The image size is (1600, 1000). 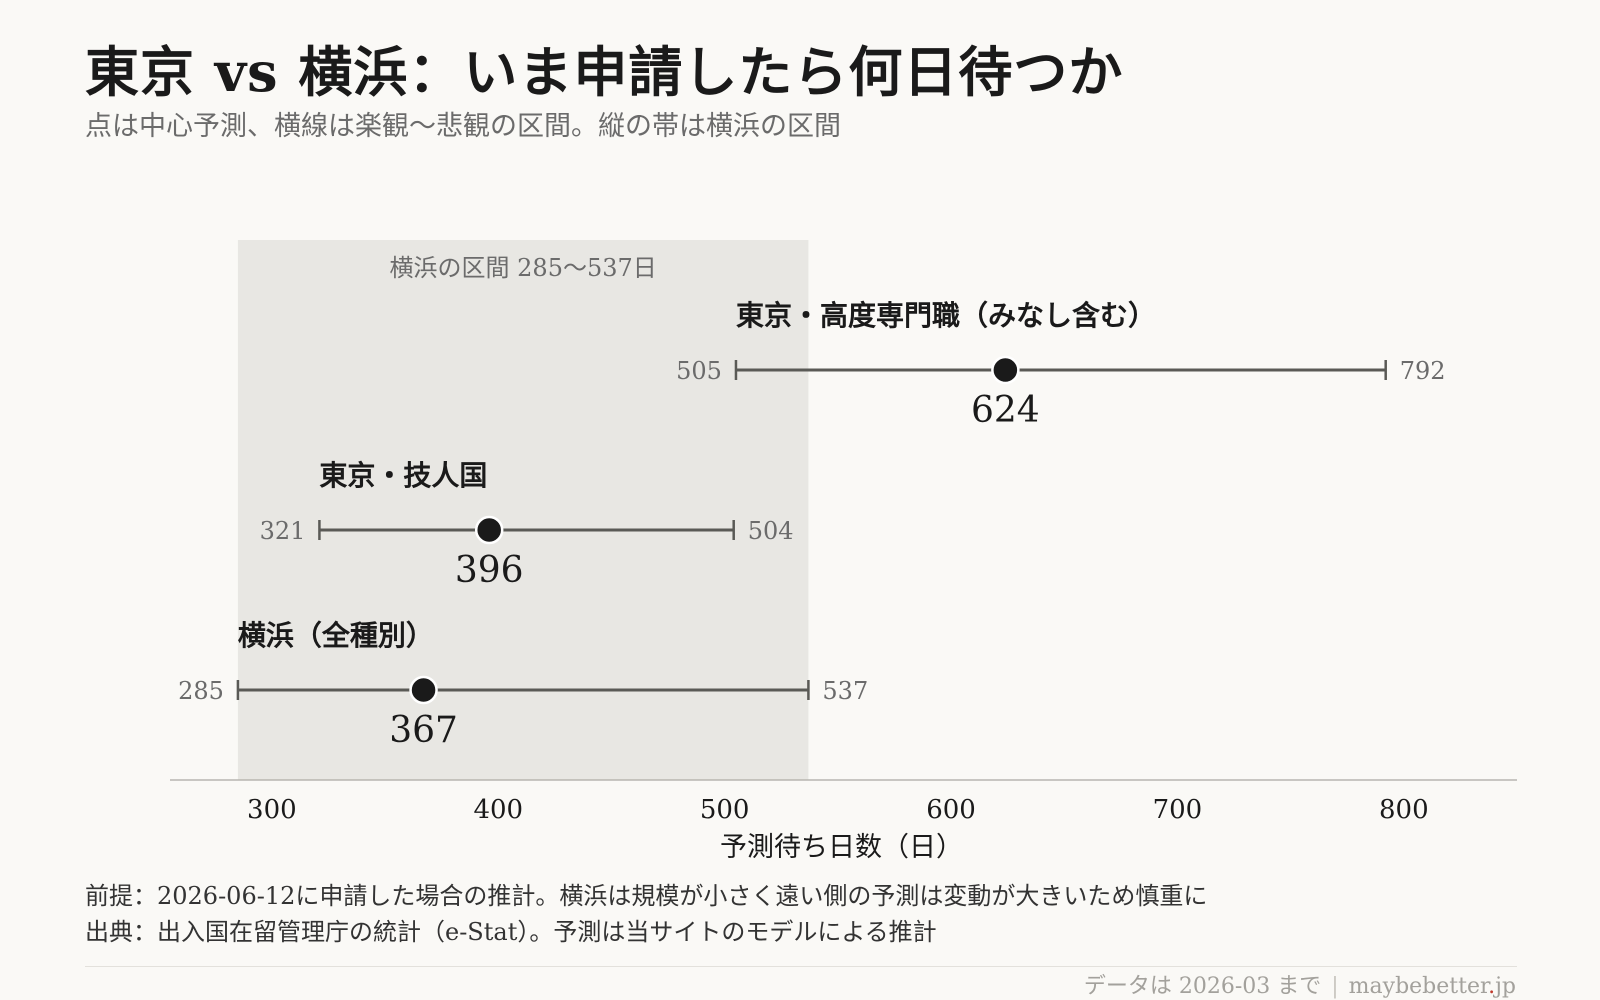 I want to click on data-as-of: データは 2026-03 まで, so click(x=1202, y=986).